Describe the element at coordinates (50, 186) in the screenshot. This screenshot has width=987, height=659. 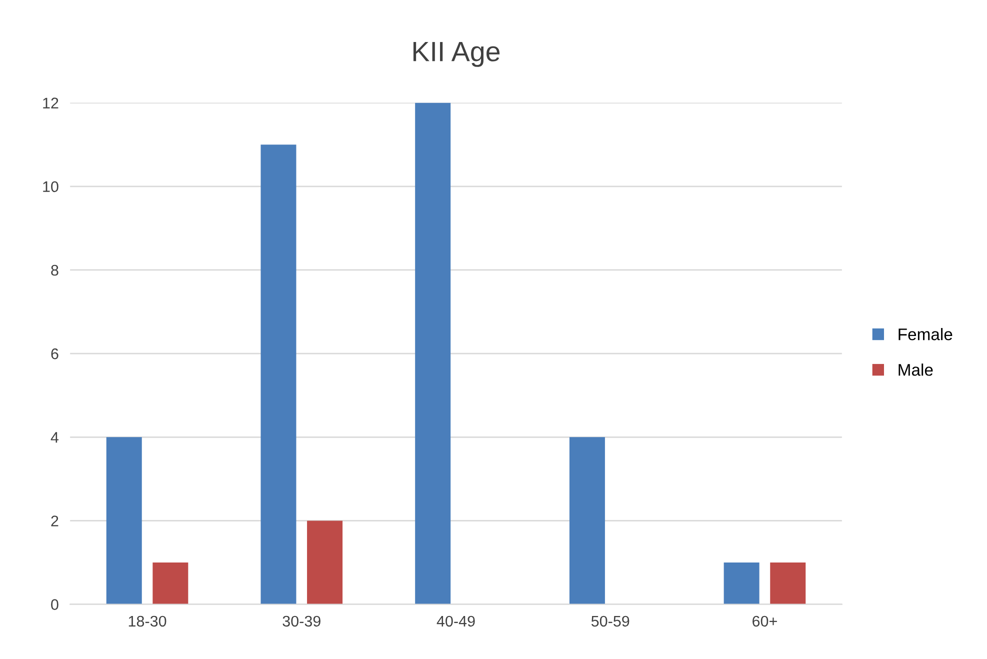
I see `y-tick-label: 10` at that location.